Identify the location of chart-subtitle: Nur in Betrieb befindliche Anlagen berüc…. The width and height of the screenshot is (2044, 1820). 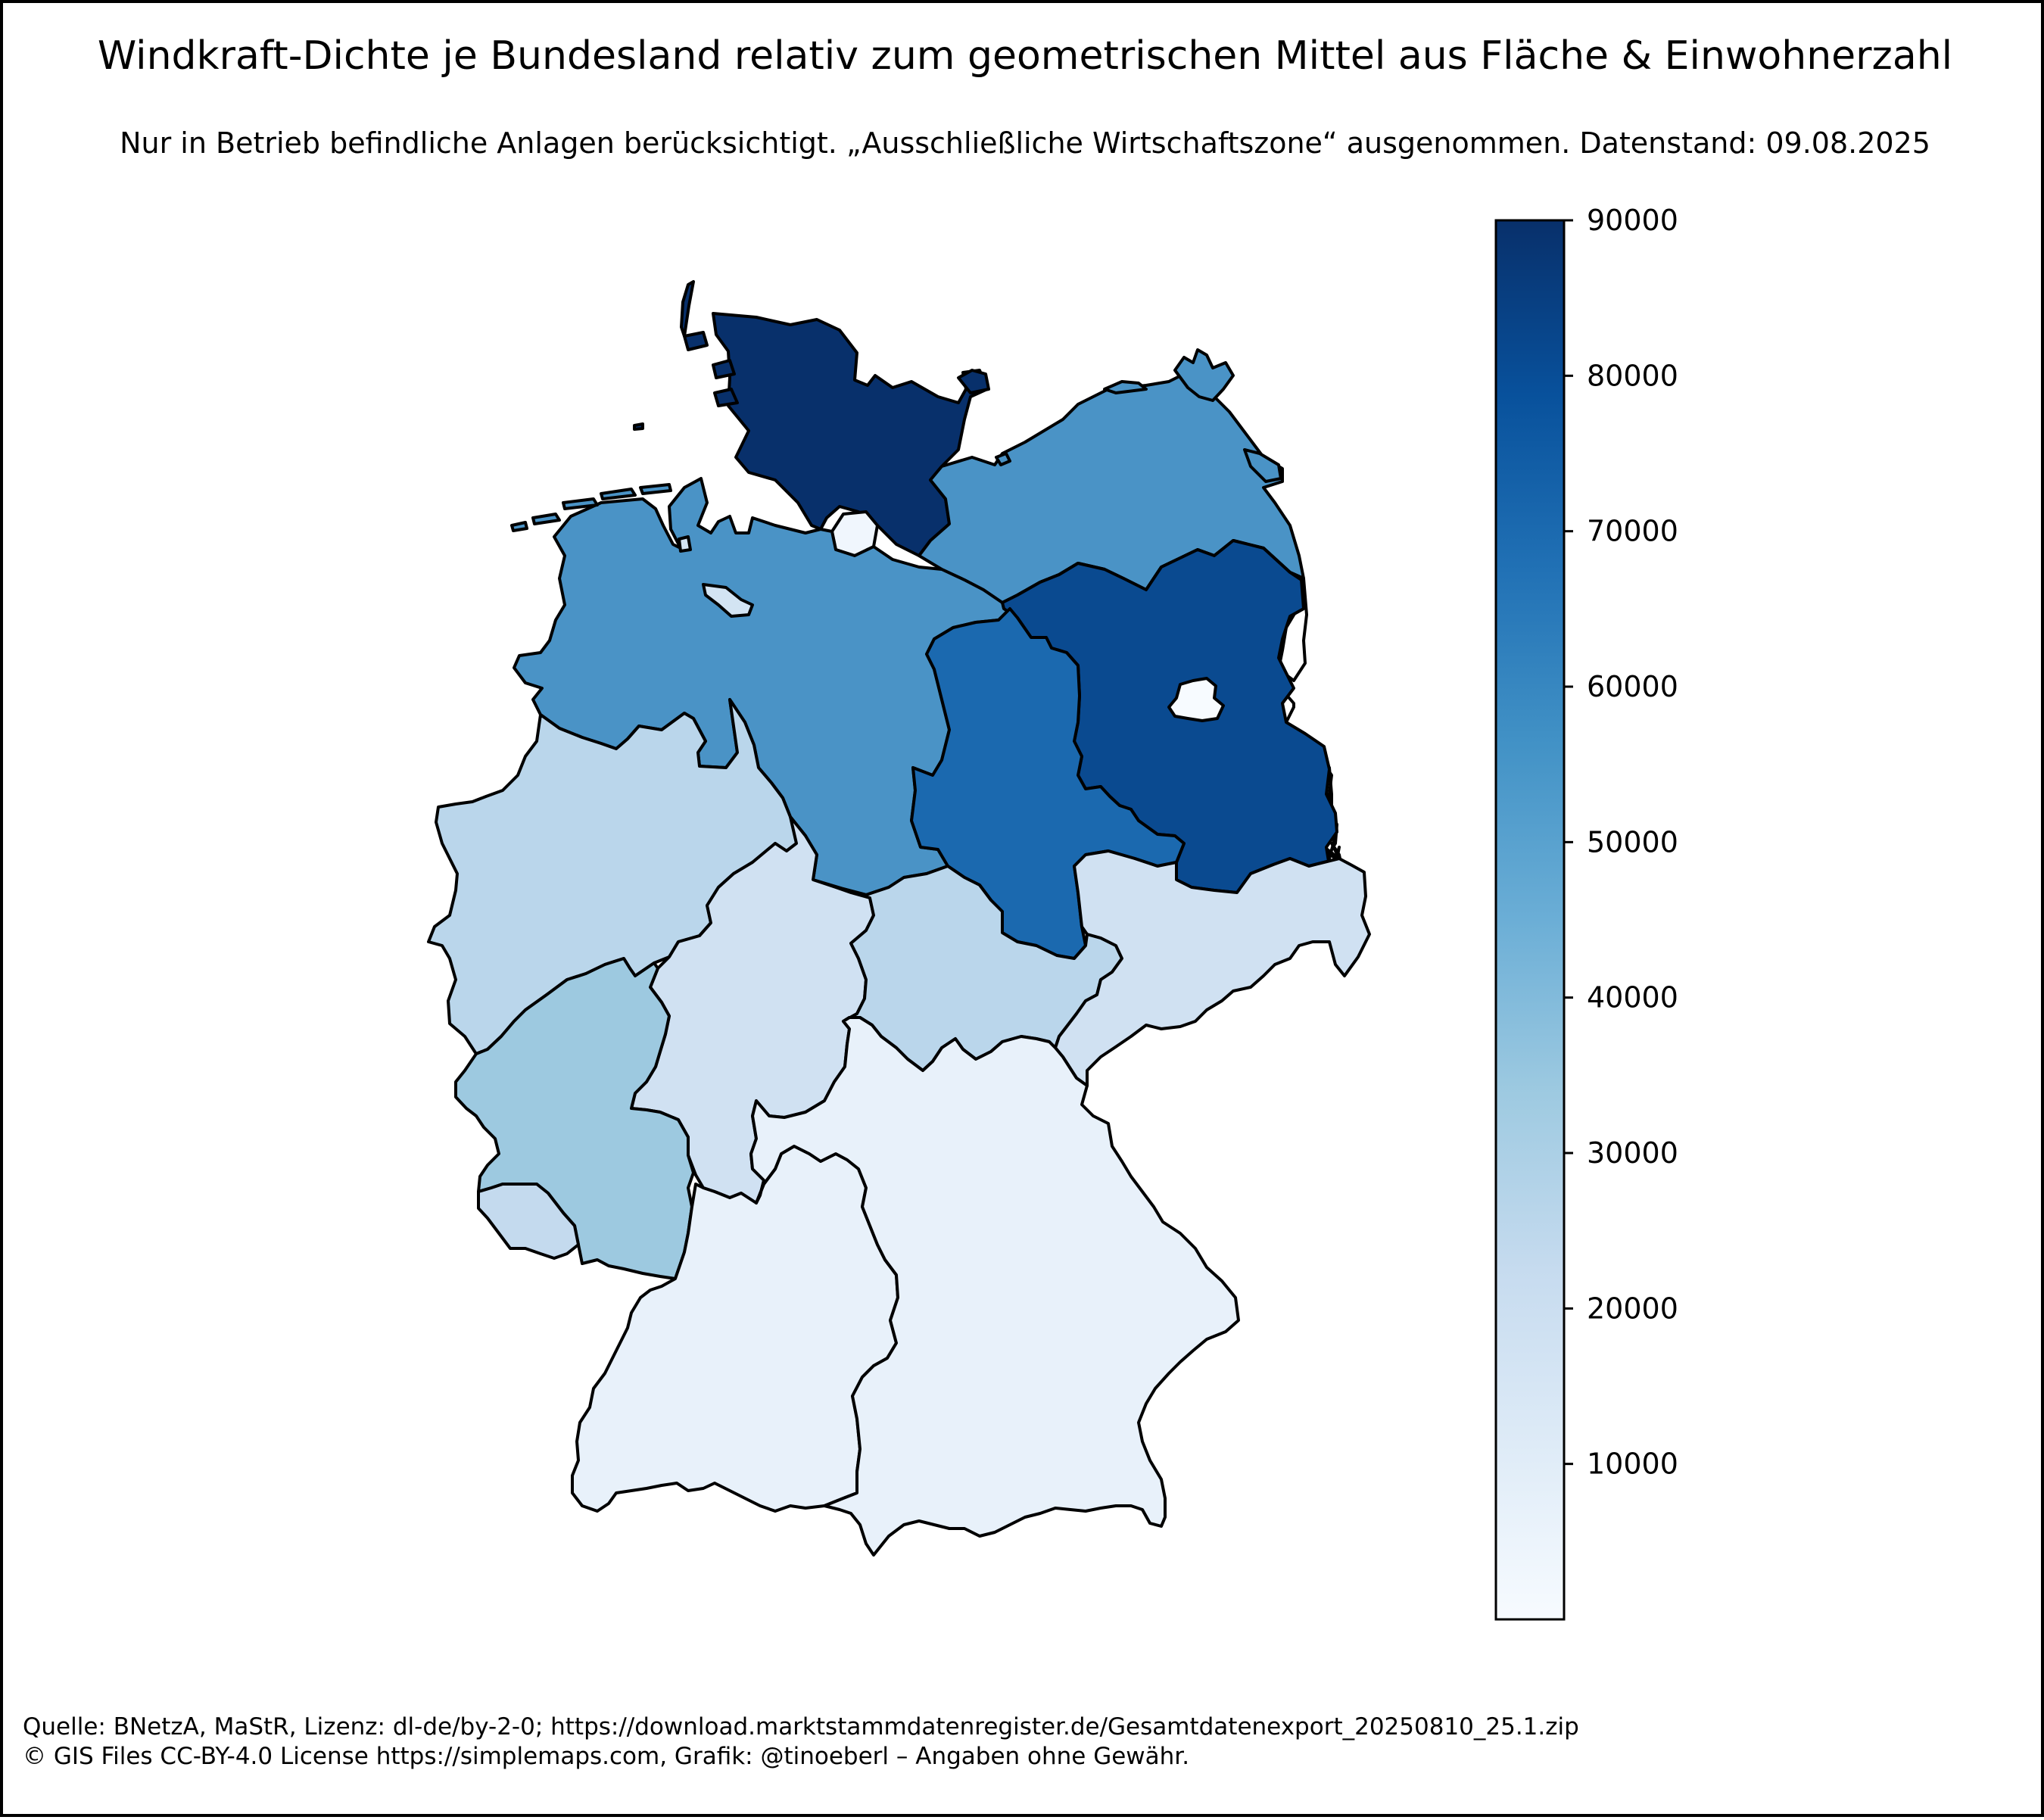
(1025, 143).